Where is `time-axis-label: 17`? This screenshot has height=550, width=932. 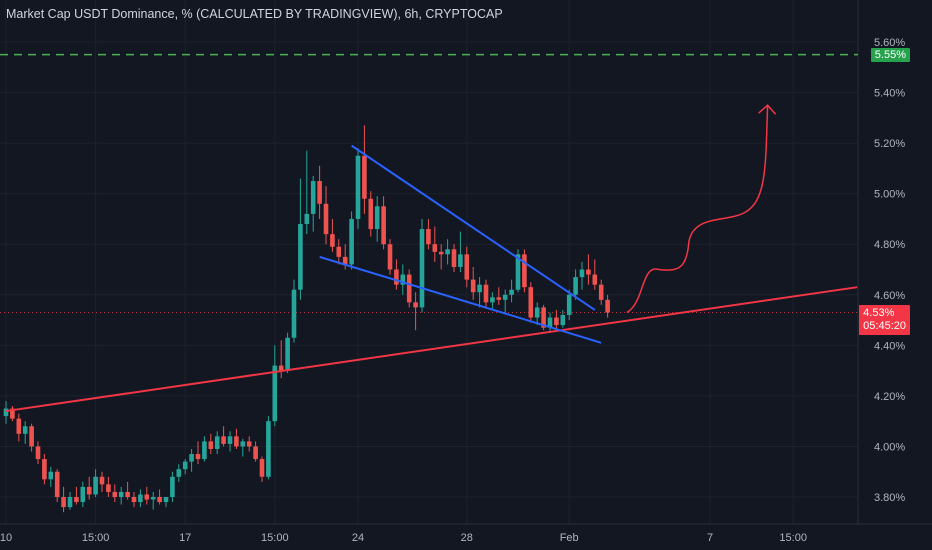 time-axis-label: 17 is located at coordinates (185, 538).